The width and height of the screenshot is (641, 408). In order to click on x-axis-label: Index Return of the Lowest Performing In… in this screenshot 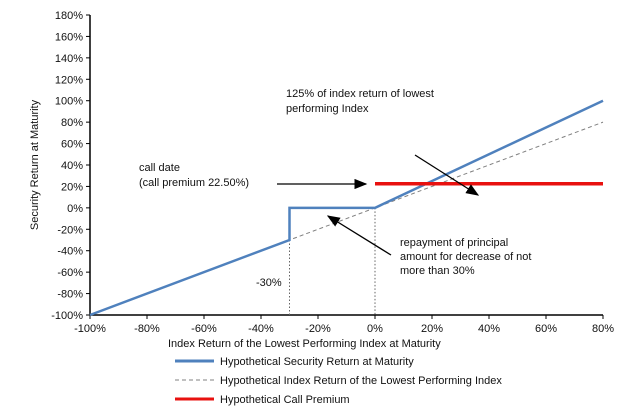, I will do `click(304, 344)`.